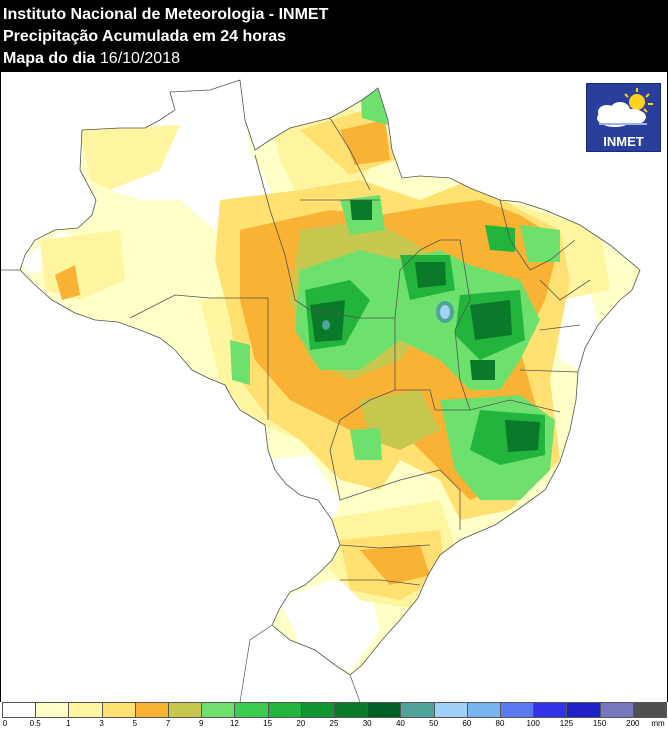 The height and width of the screenshot is (731, 668). What do you see at coordinates (367, 723) in the screenshot?
I see `legend-tick-label: 30` at bounding box center [367, 723].